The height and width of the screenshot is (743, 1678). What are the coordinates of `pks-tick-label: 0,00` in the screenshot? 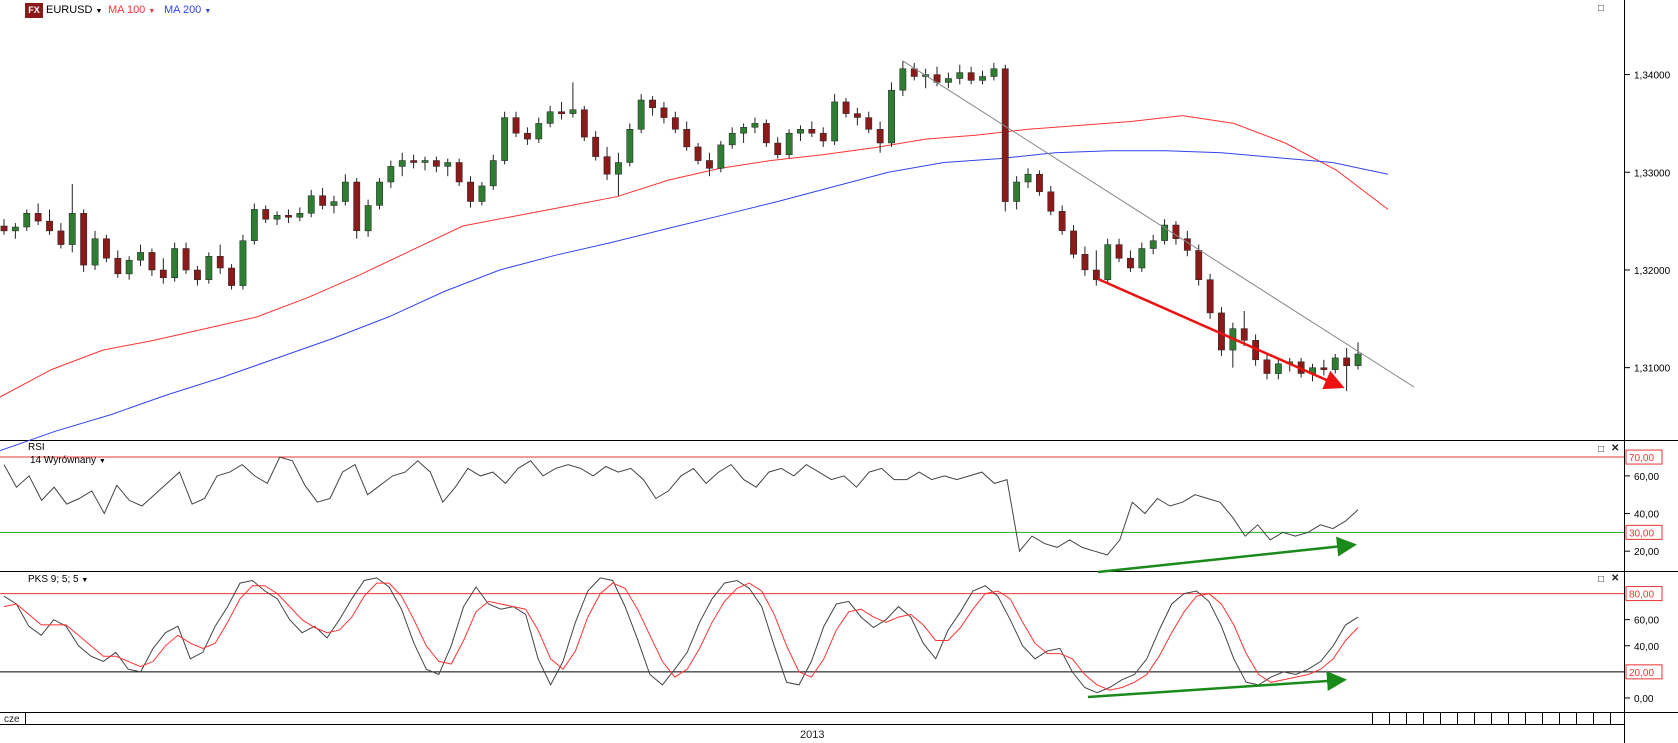 It's located at (1644, 699).